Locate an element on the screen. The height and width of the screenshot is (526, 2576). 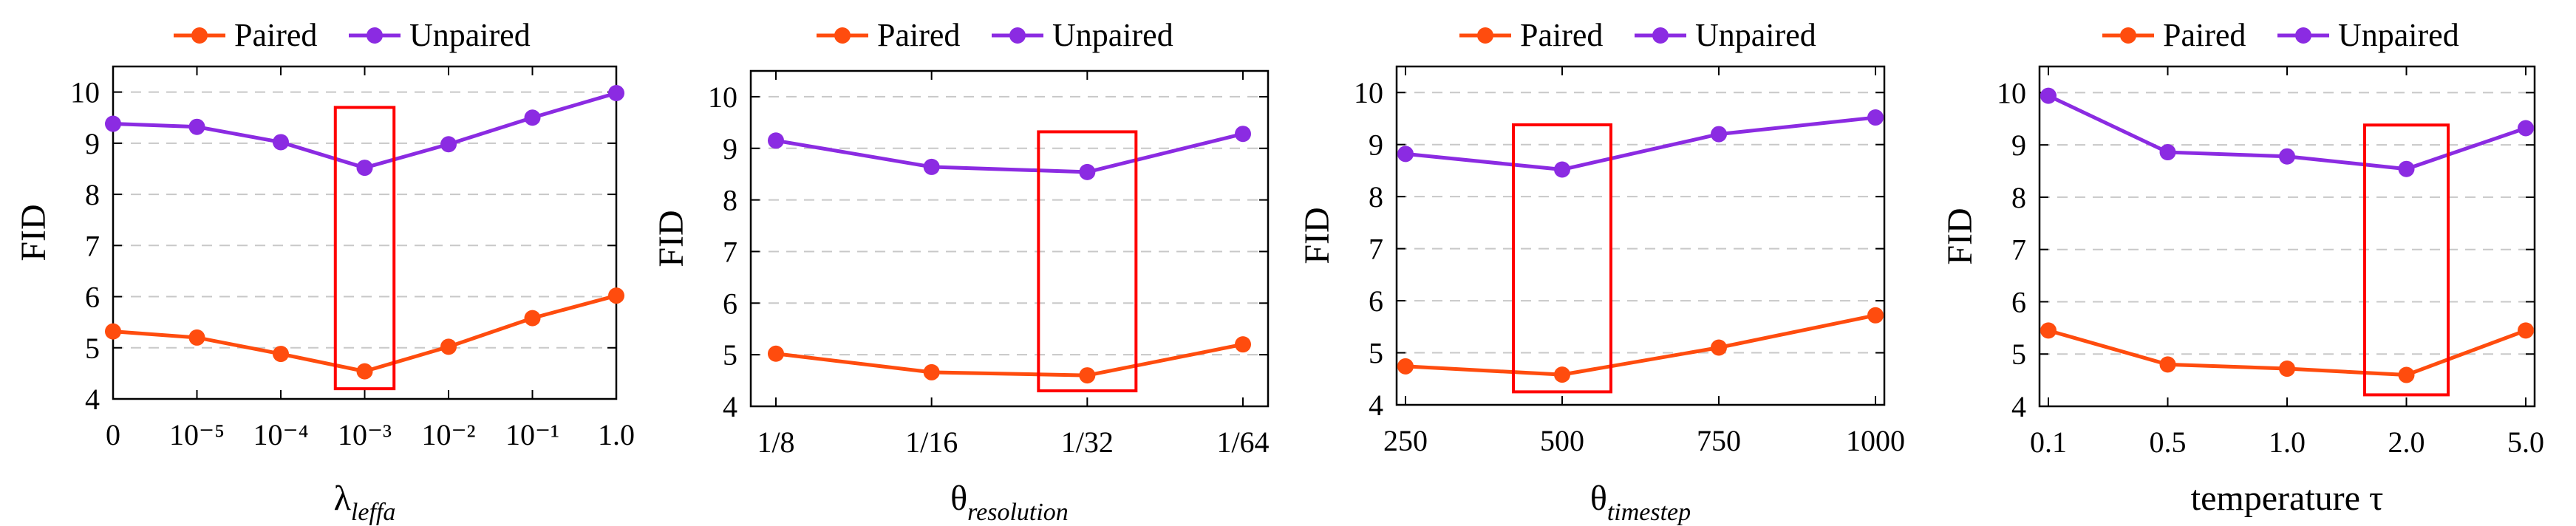
x-tick-label: 1000 is located at coordinates (1875, 440).